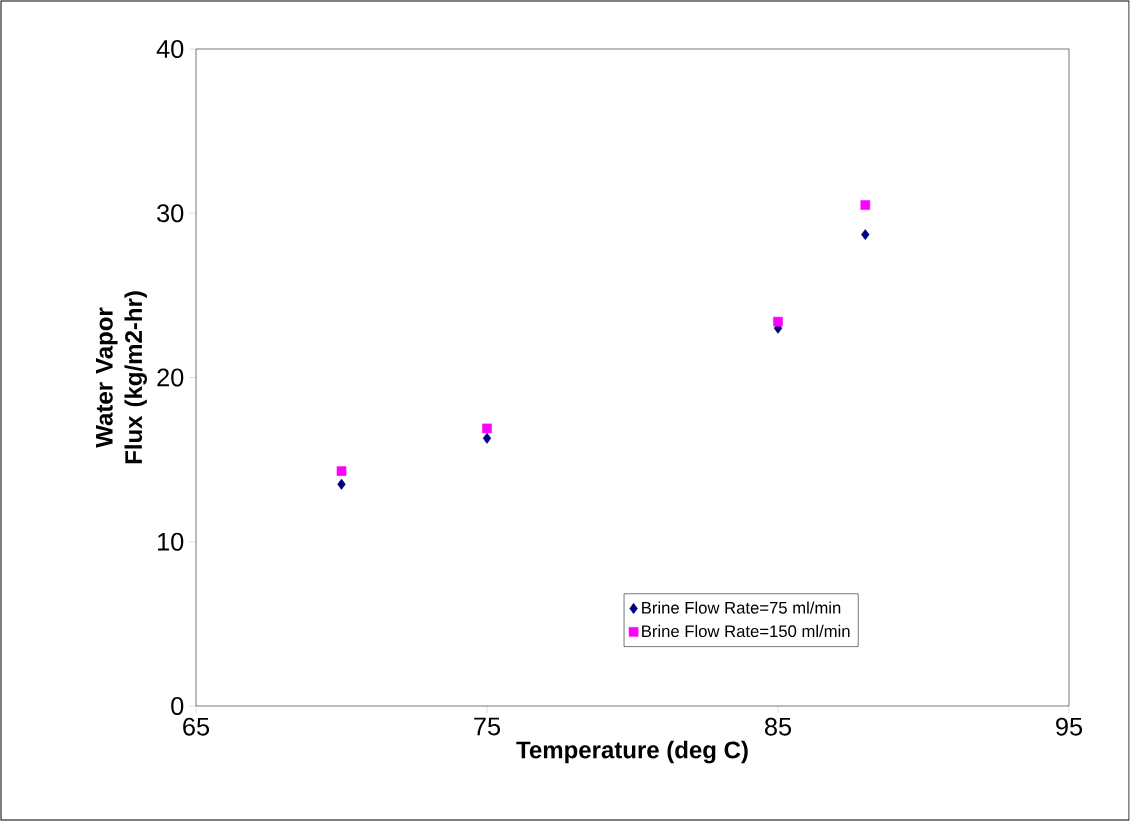 This screenshot has height=821, width=1130. What do you see at coordinates (196, 726) in the screenshot?
I see `x-tick-label: 65` at bounding box center [196, 726].